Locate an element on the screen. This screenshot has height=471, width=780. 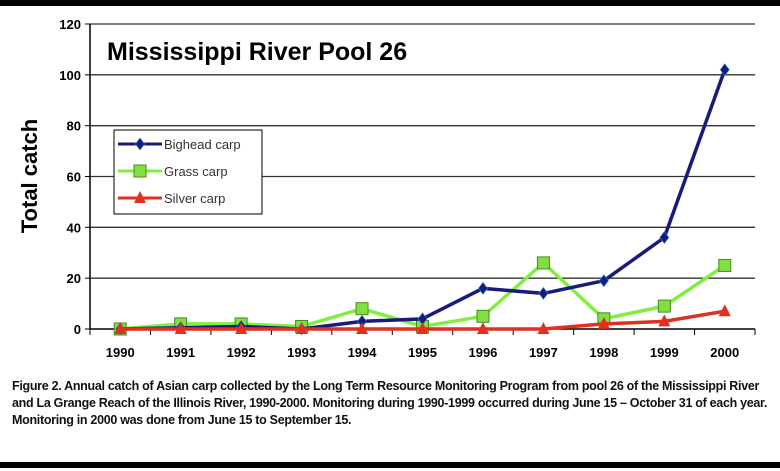
x-tick-label: 1997 is located at coordinates (543, 352).